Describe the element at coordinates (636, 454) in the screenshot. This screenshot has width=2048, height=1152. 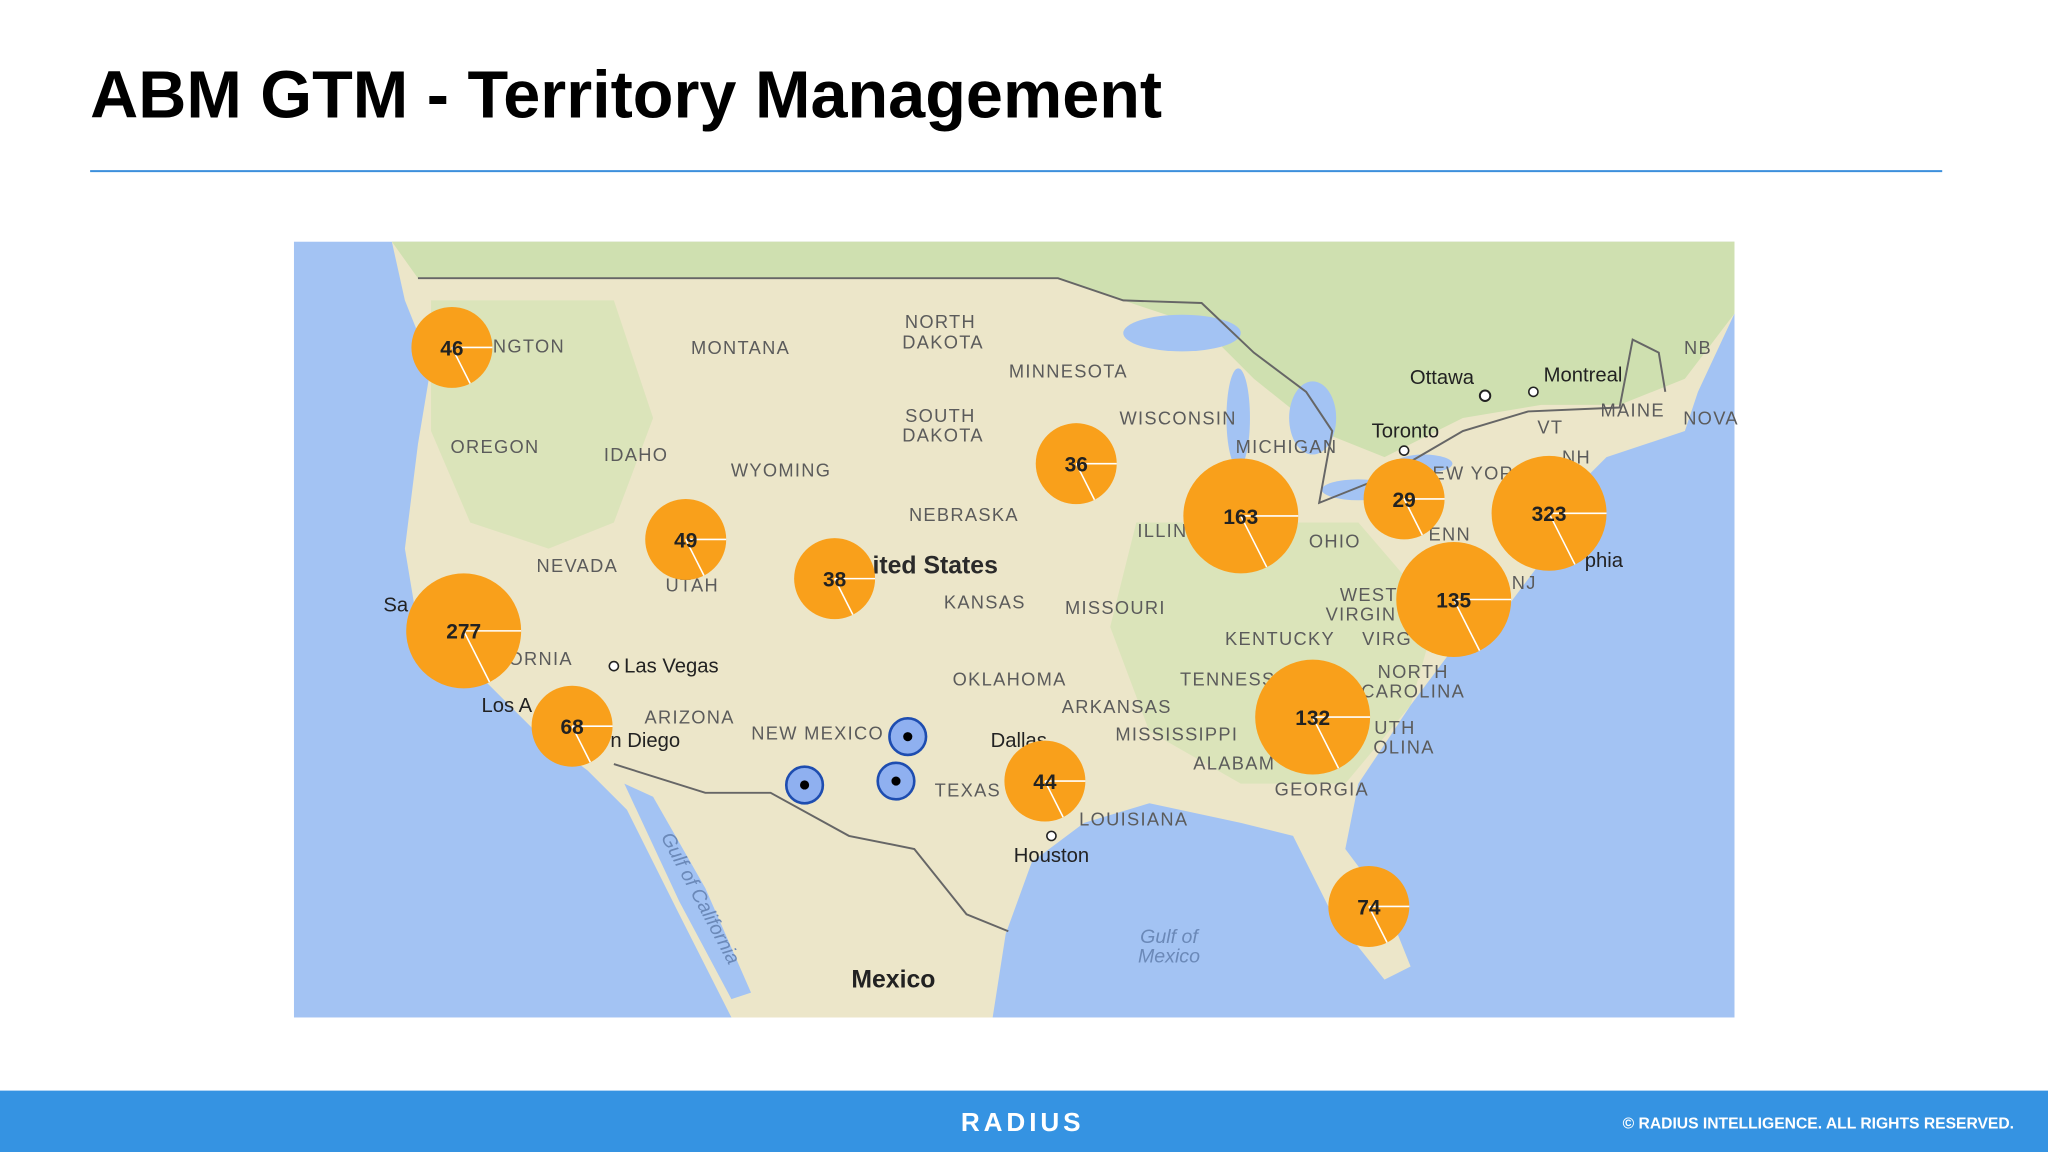
I see `map-label: IDAHO` at that location.